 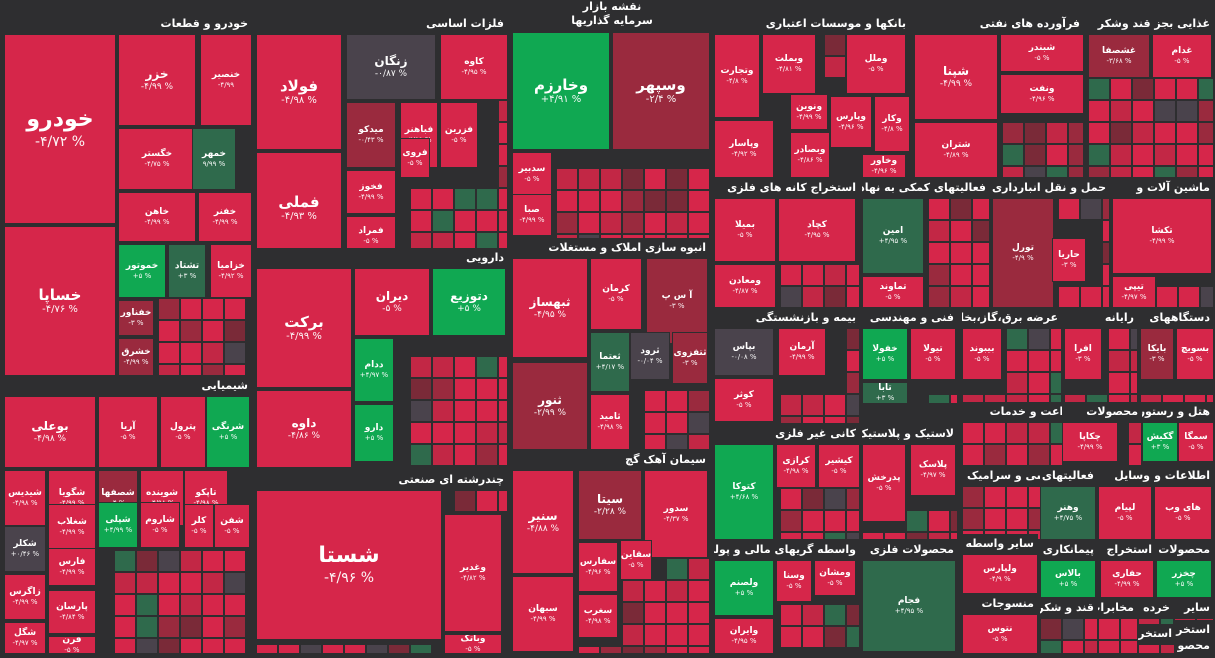 What do you see at coordinates (1179, 317) in the screenshot?
I see `sector-title: دستگاههای` at bounding box center [1179, 317].